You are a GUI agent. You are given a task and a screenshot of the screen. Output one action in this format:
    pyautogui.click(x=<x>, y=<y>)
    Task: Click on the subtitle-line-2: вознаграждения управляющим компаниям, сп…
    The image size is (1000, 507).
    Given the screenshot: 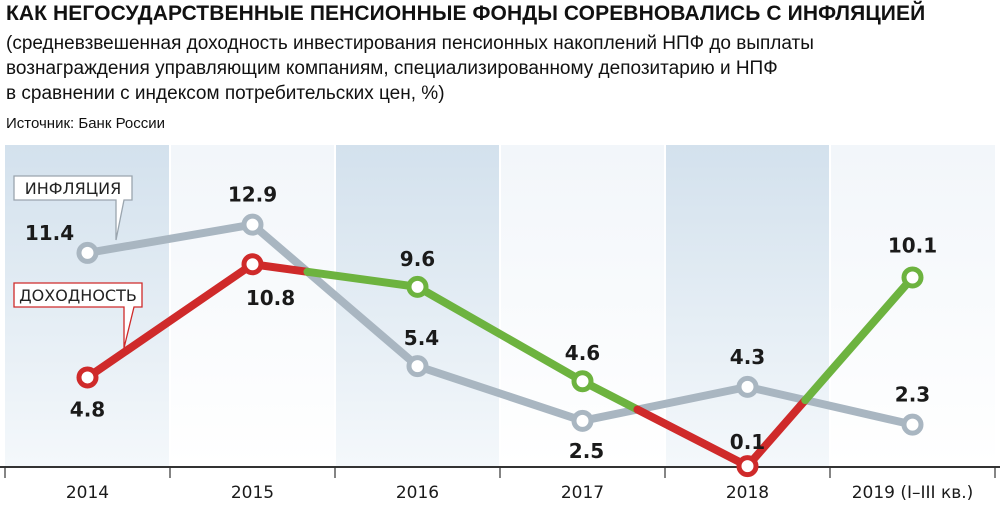 What is the action you would take?
    pyautogui.click(x=392, y=68)
    